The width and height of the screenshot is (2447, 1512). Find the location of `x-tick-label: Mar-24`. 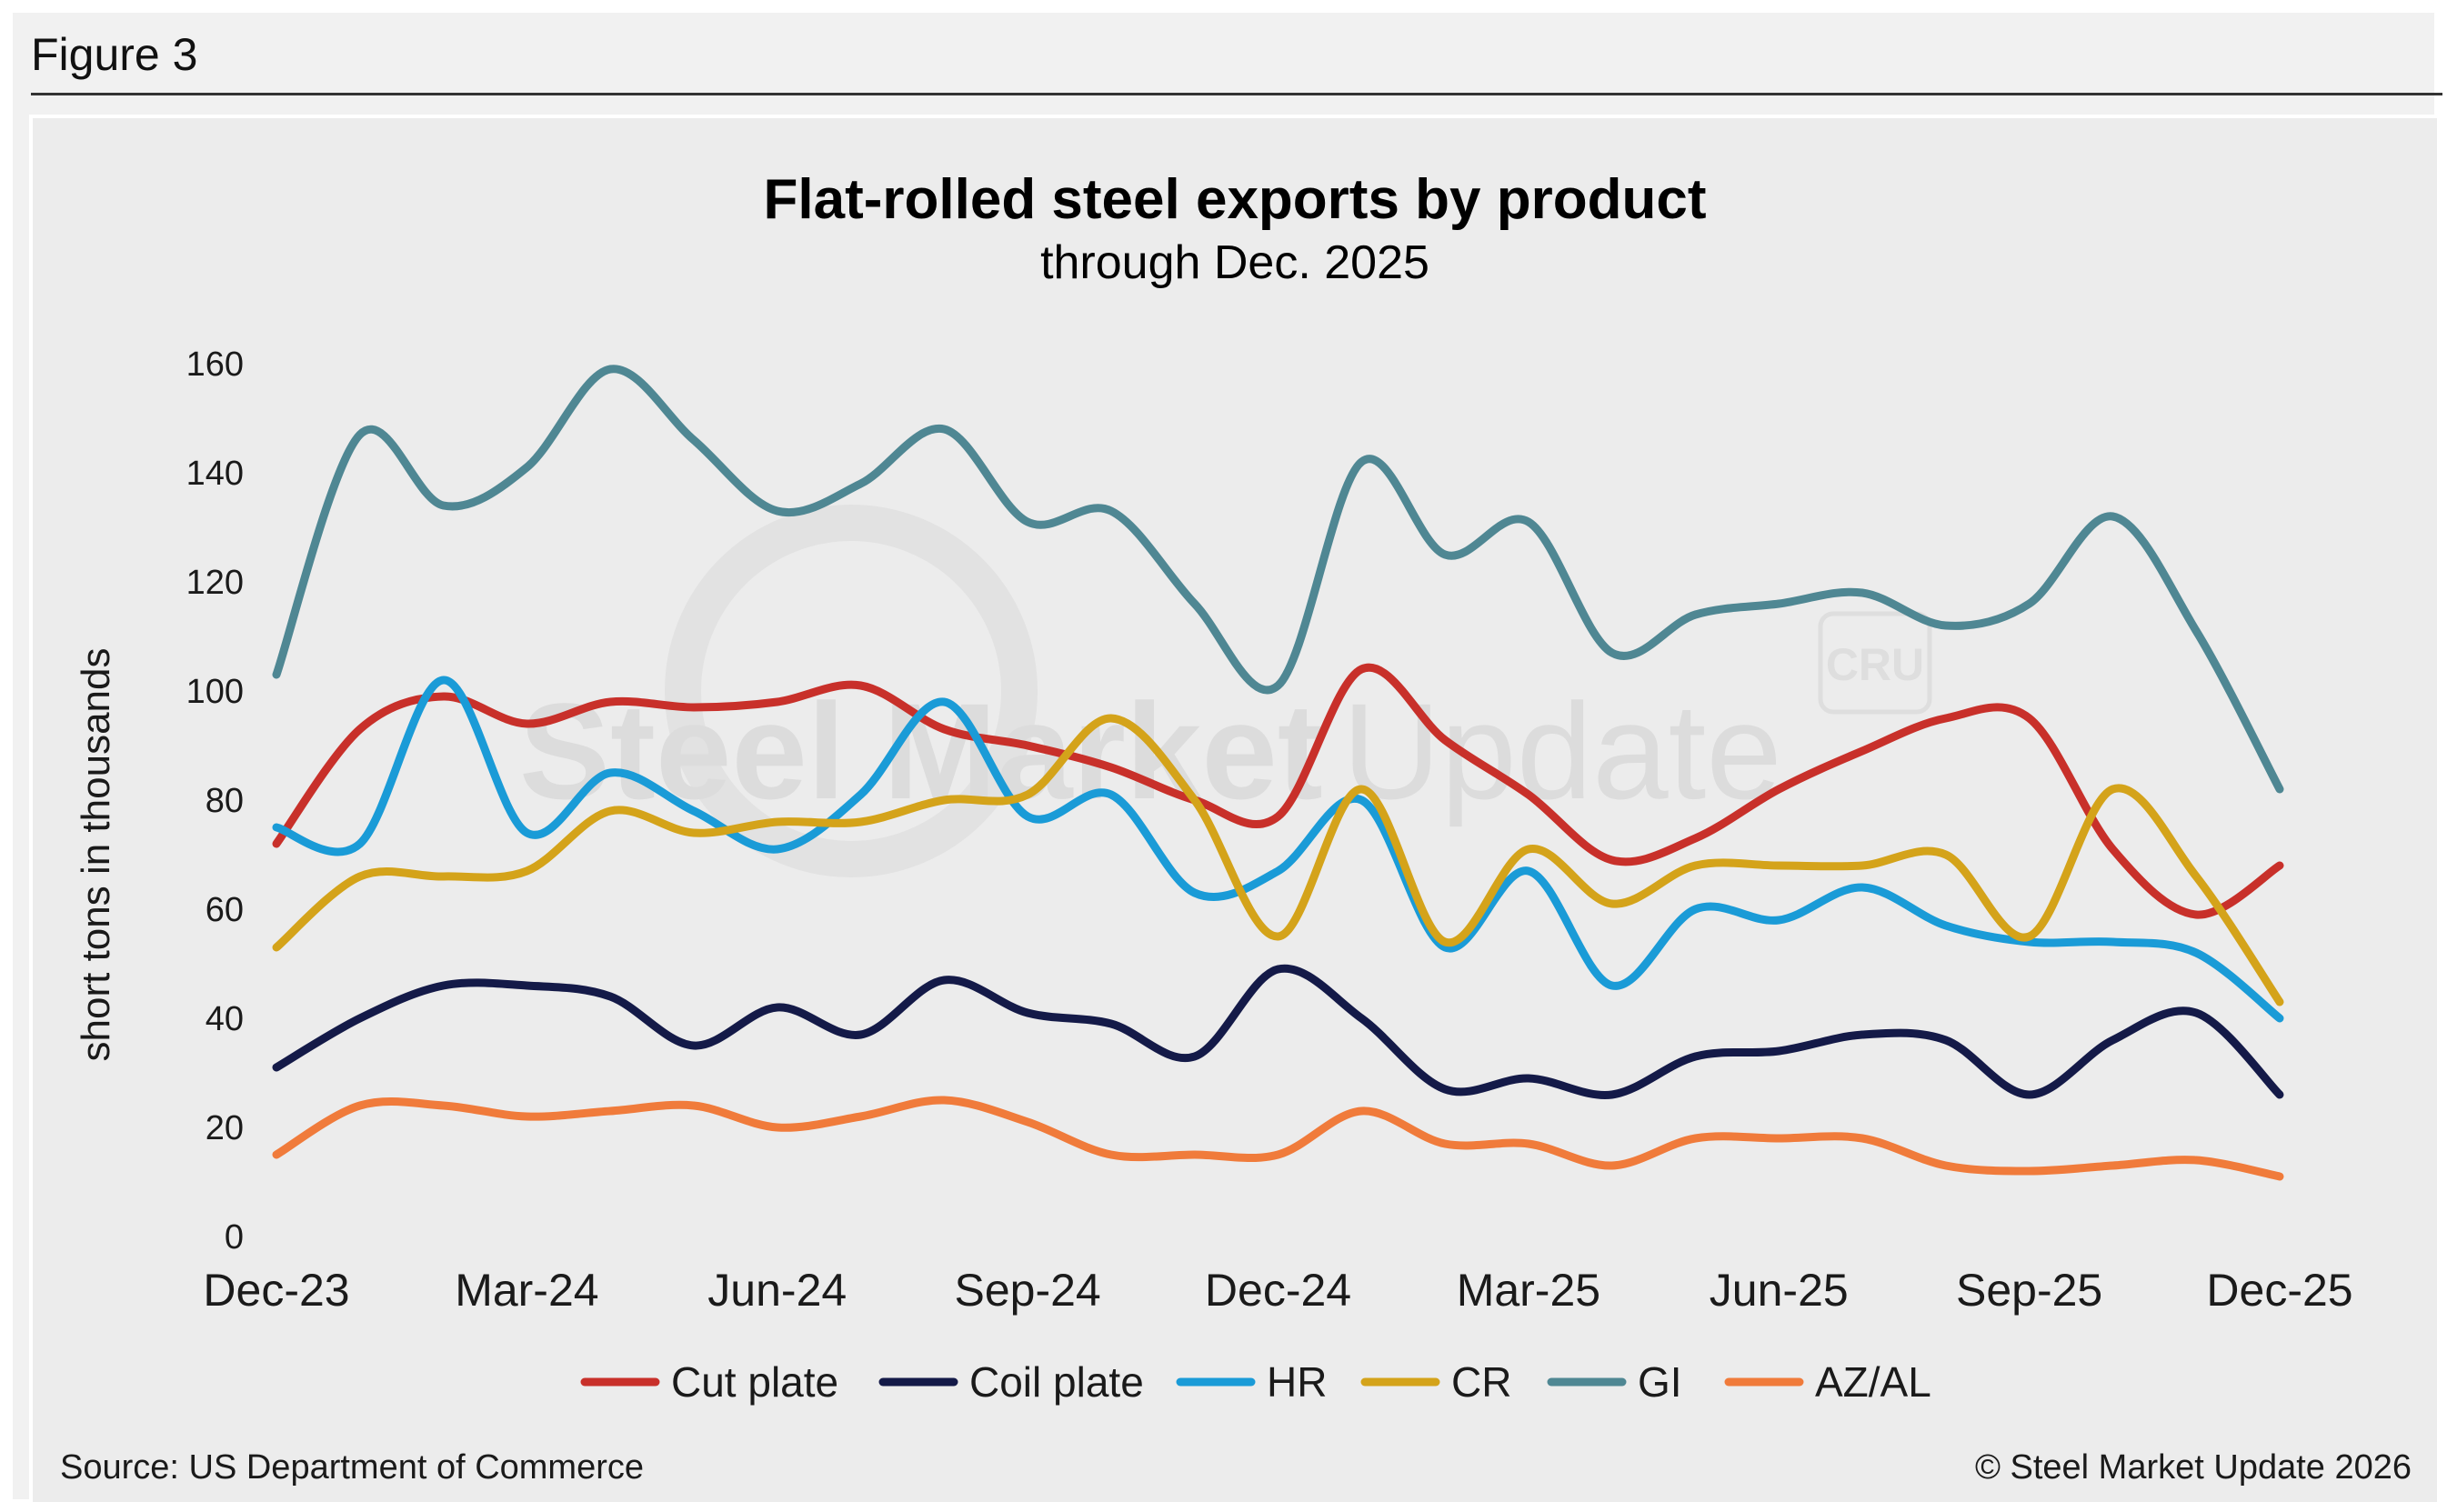

x-tick-label: Mar-24 is located at coordinates (526, 1290).